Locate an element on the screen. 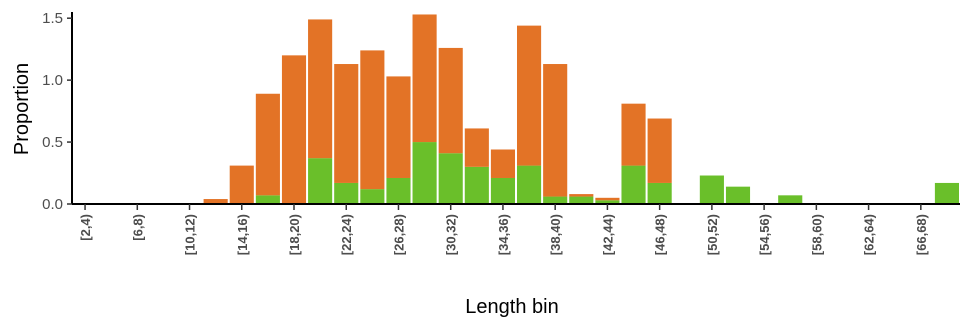 This screenshot has width=960, height=322. x-tick-label: [34,36) is located at coordinates (503, 234).